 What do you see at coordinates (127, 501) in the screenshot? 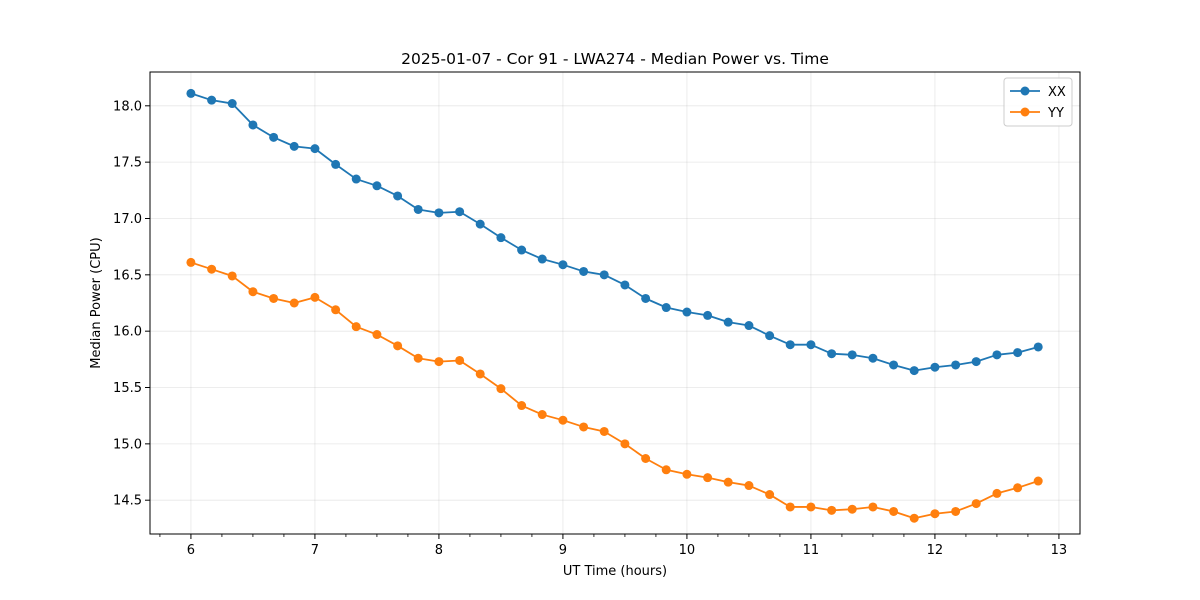
I see `y-tick-label: 14.5` at bounding box center [127, 501].